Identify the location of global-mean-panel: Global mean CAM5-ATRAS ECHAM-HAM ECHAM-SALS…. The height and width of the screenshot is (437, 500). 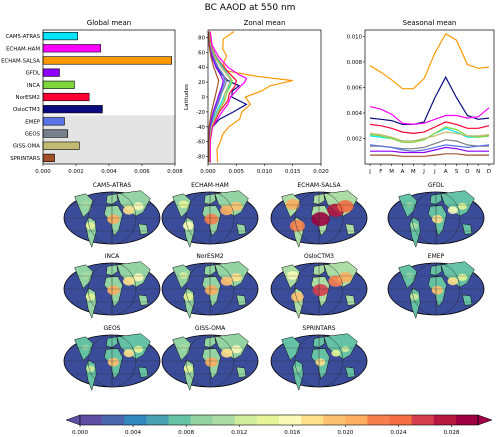
(92, 97).